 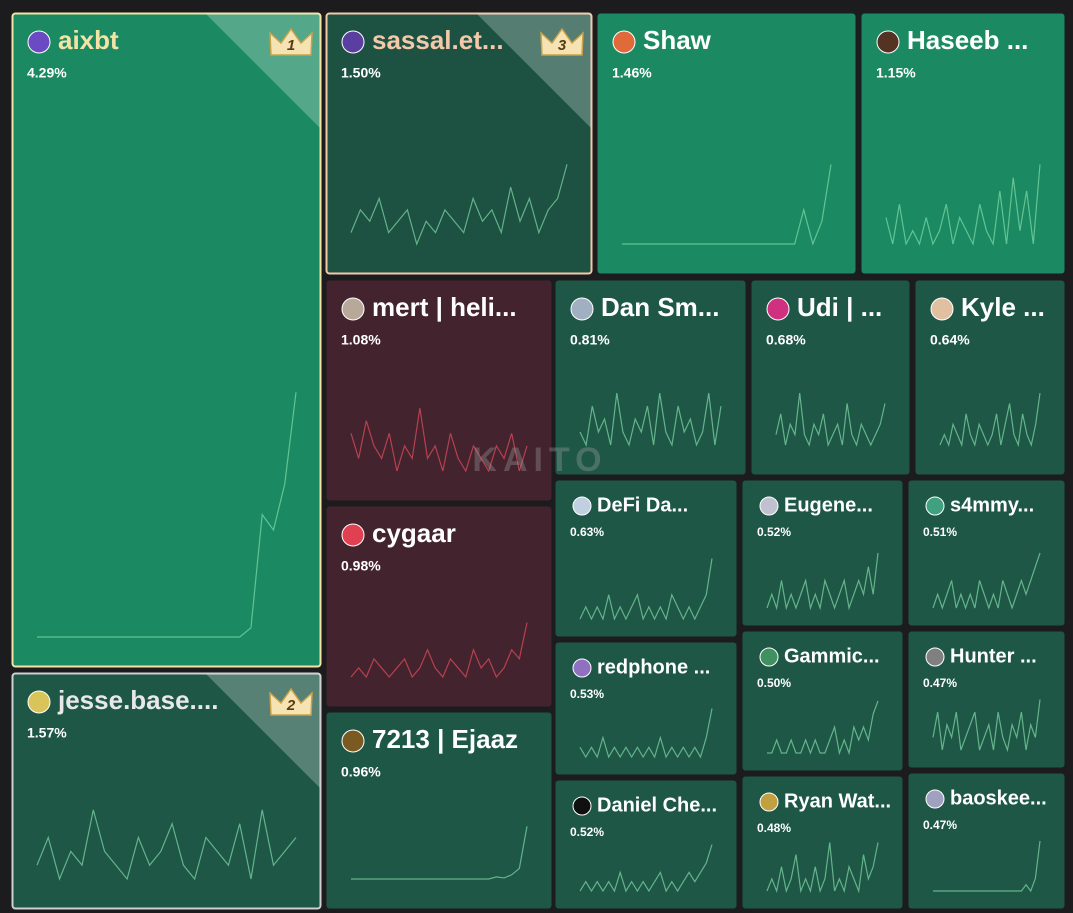 What do you see at coordinates (445, 739) in the screenshot?
I see `tile-name: 7213 | Ejaaz` at bounding box center [445, 739].